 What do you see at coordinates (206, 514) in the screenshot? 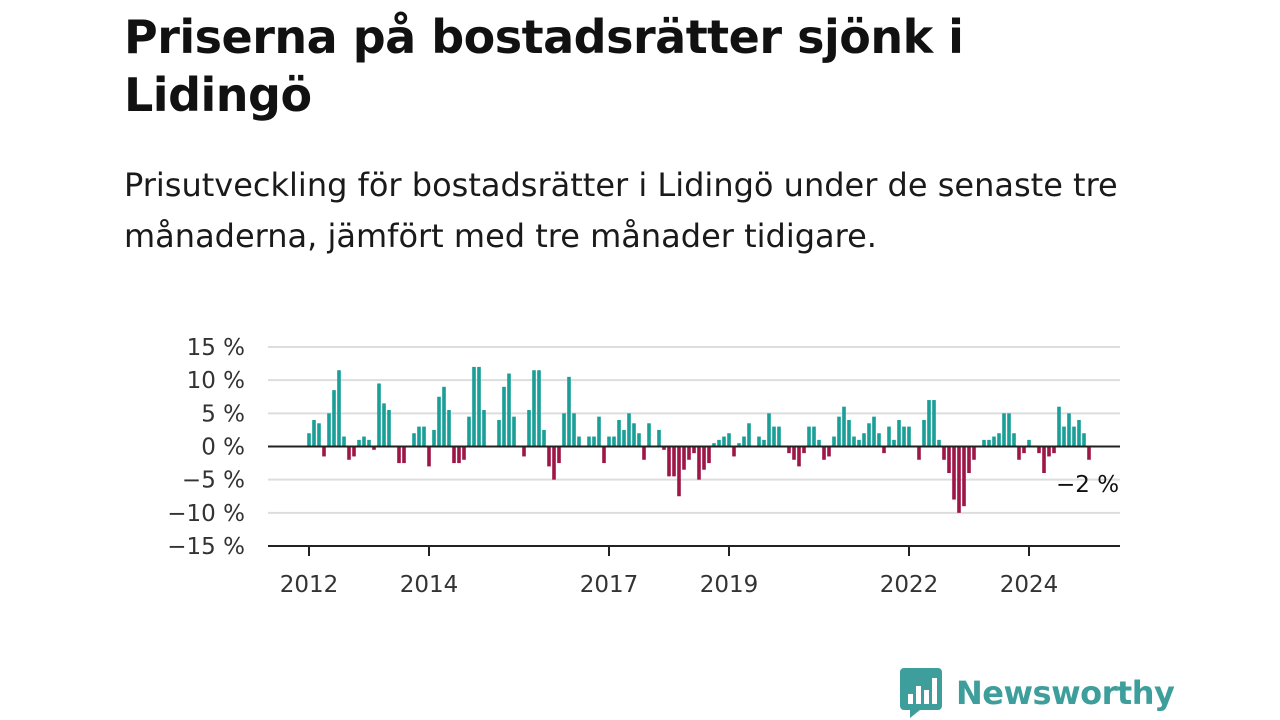
I see `y-tick-label: −10 %` at bounding box center [206, 514].